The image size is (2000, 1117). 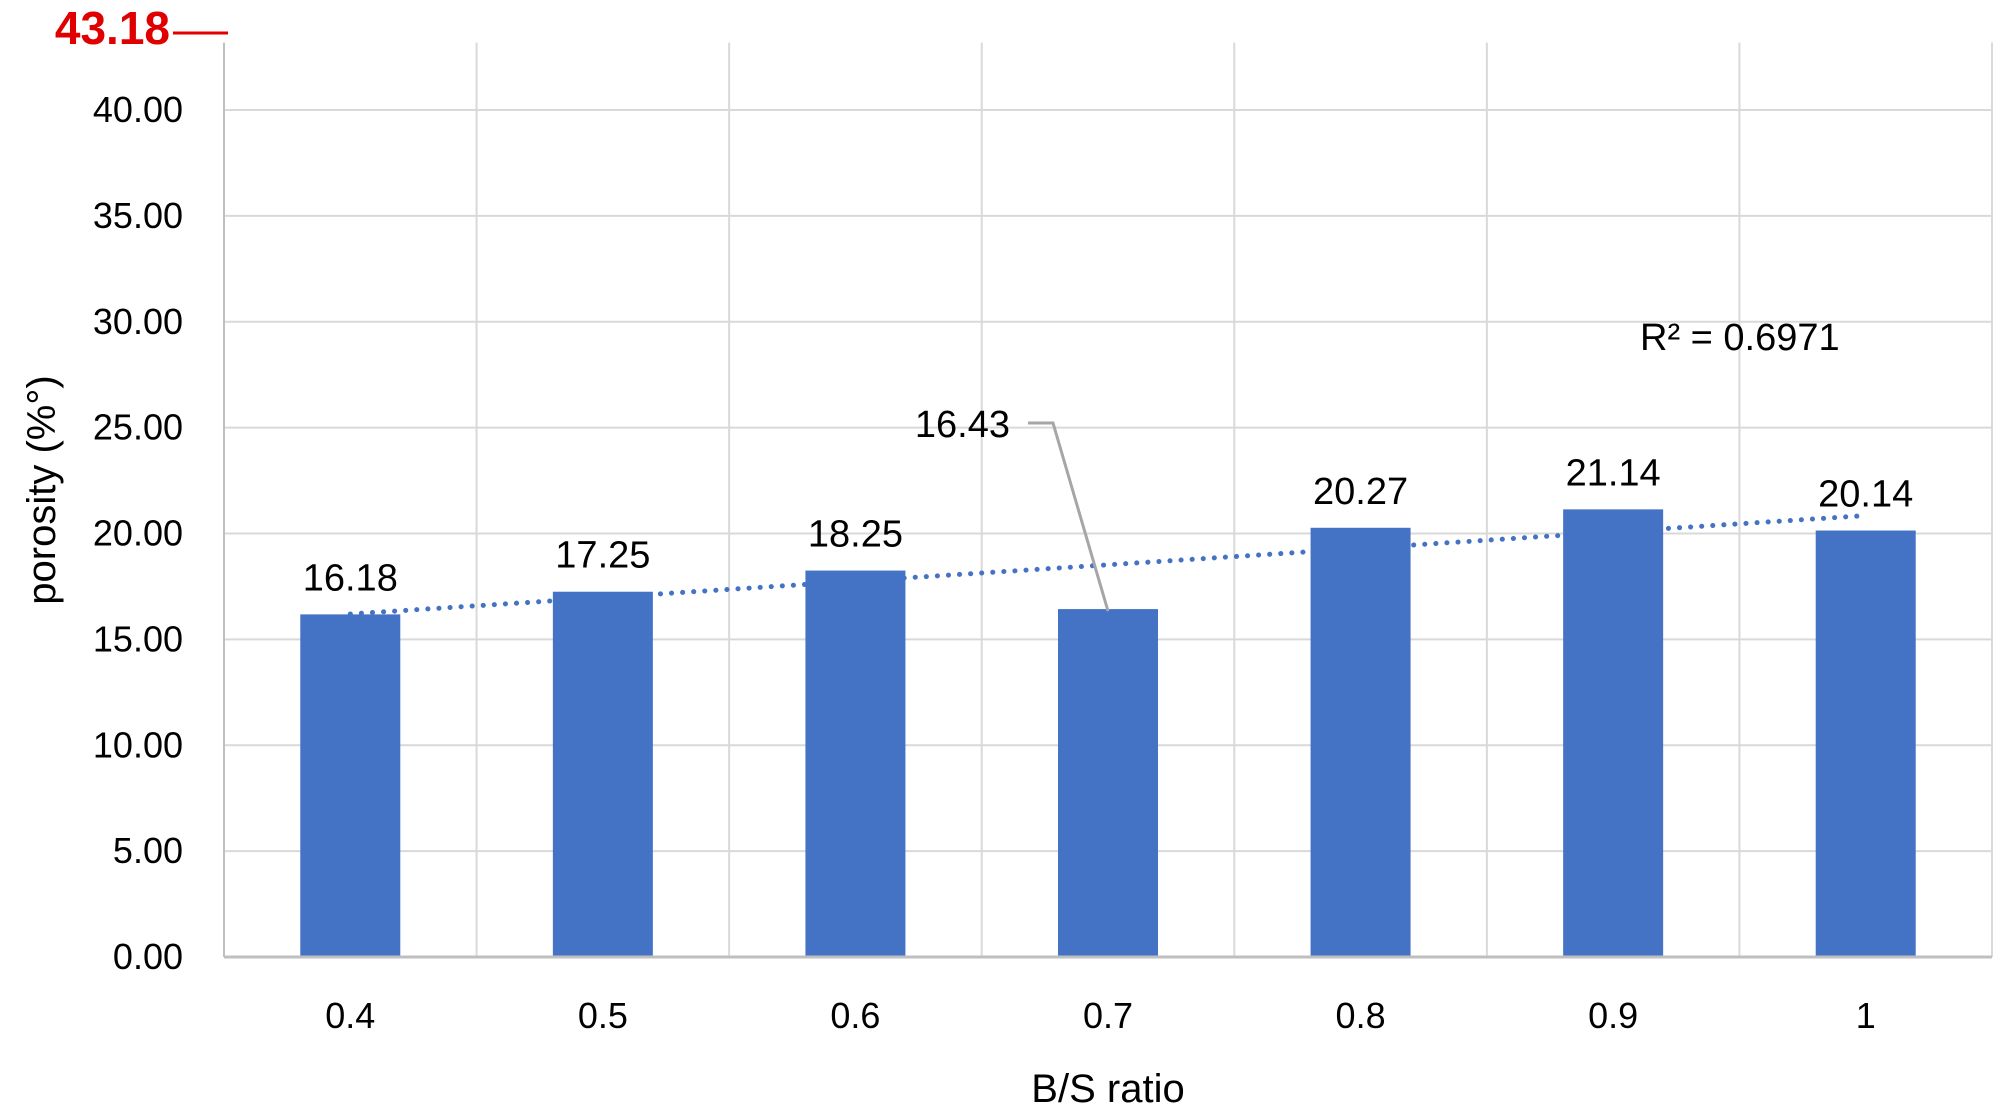 I want to click on data-labels: 16.18 17.25 18.25 16.43 20.27 21.14 20.14, so click(x=1108, y=508).